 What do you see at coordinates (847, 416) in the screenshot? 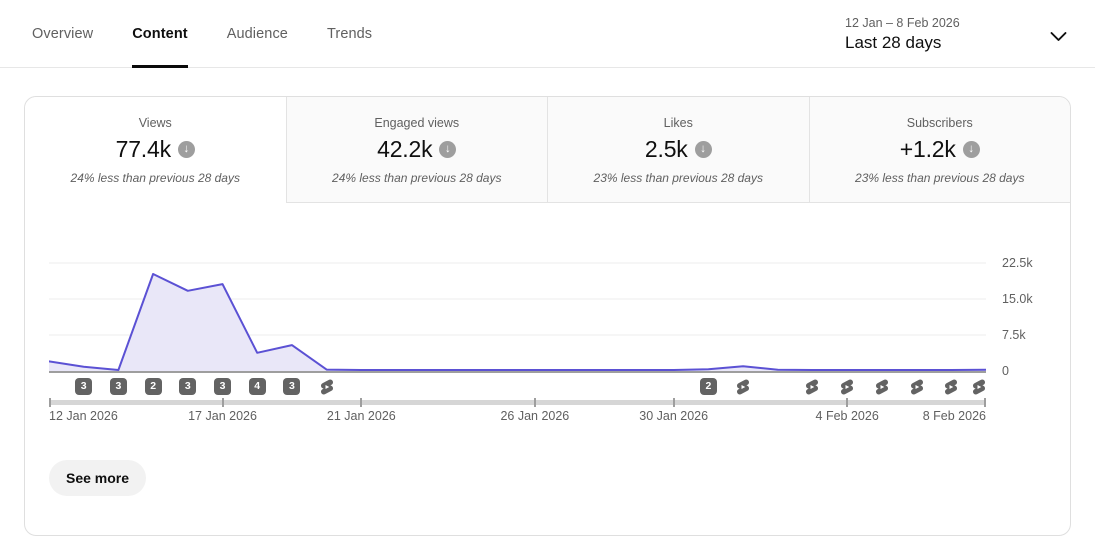
I see `x-axis-label: 4 Feb 2026` at bounding box center [847, 416].